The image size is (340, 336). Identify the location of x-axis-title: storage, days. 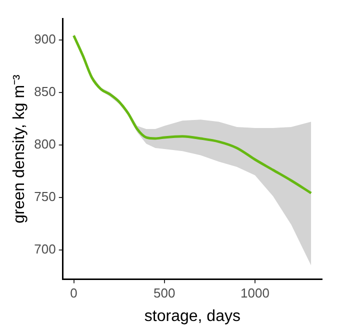
(192, 316).